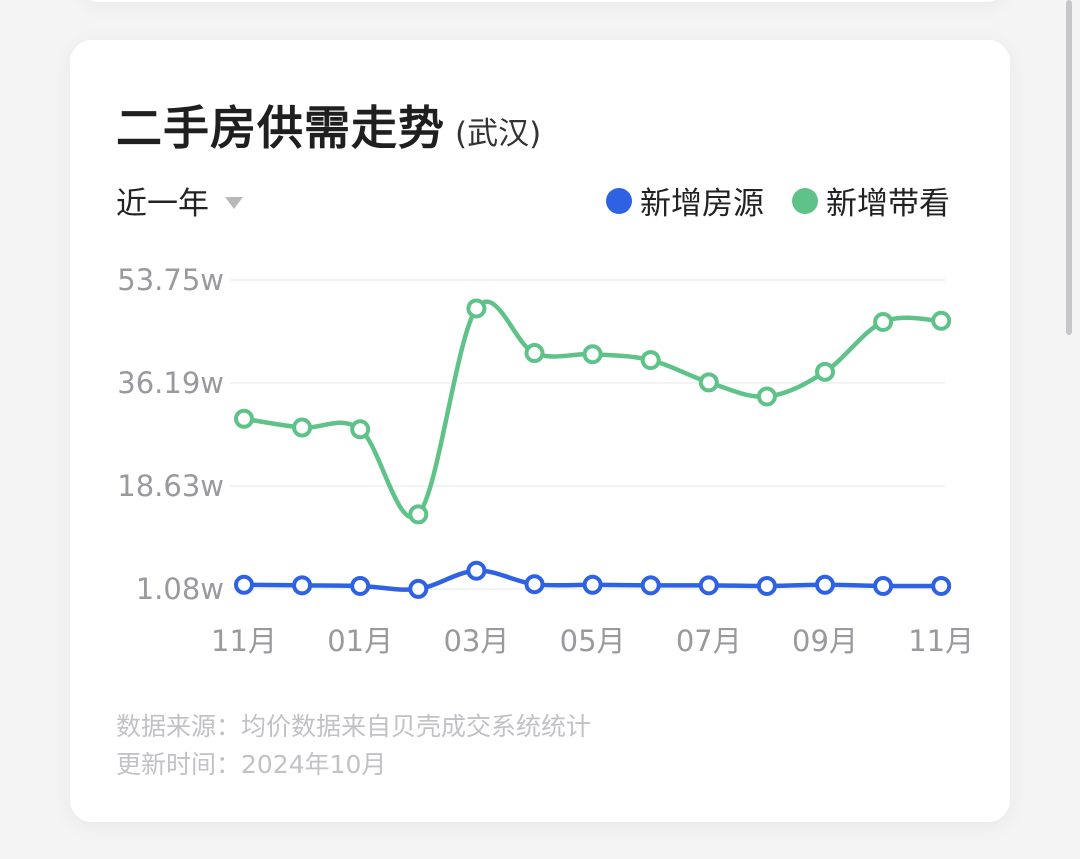 The image size is (1080, 859). Describe the element at coordinates (825, 641) in the screenshot. I see `x-tick-label: 09月` at that location.